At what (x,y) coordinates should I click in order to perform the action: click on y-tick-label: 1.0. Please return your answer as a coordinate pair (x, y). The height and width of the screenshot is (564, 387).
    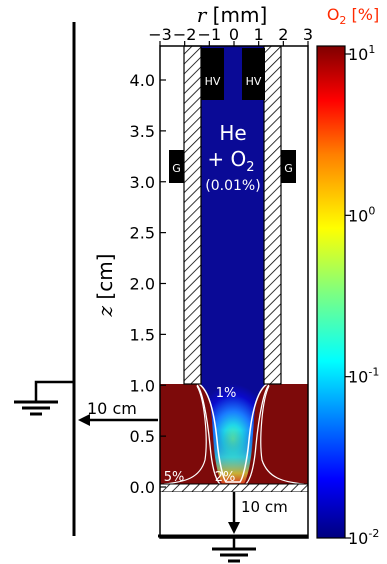
    Looking at the image, I should click on (142, 385).